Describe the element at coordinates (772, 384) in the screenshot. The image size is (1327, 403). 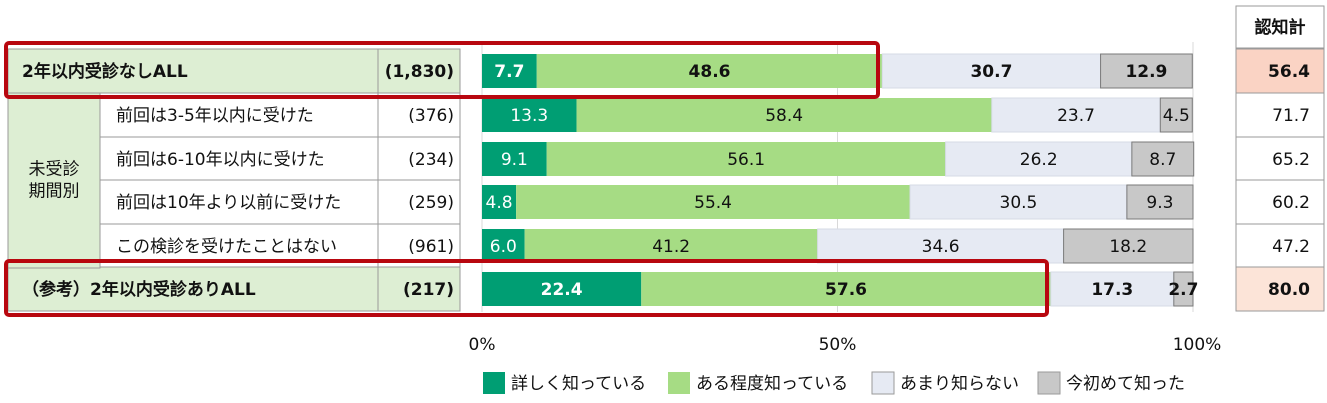
I see `legend-label-1: ある程度知っている` at that location.